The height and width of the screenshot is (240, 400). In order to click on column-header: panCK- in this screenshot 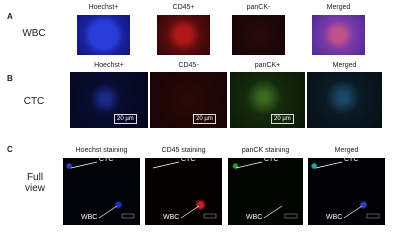, I will do `click(258, 7)`.